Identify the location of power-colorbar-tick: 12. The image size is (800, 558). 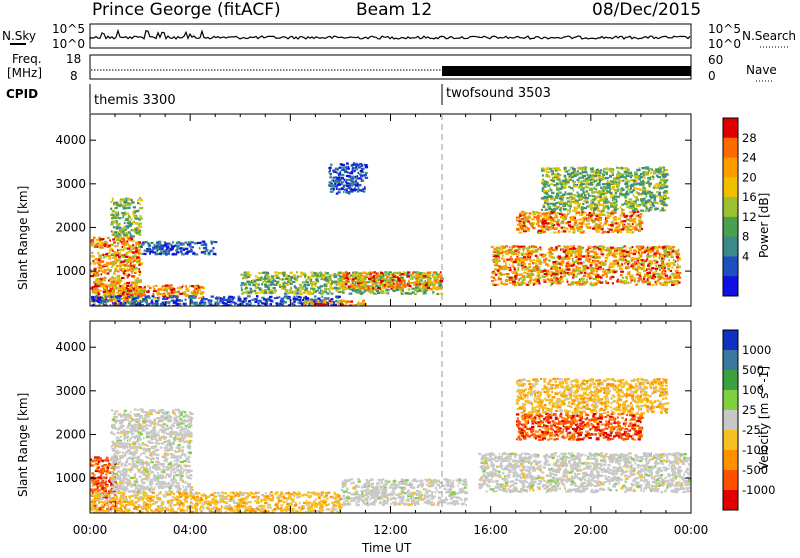
(749, 217).